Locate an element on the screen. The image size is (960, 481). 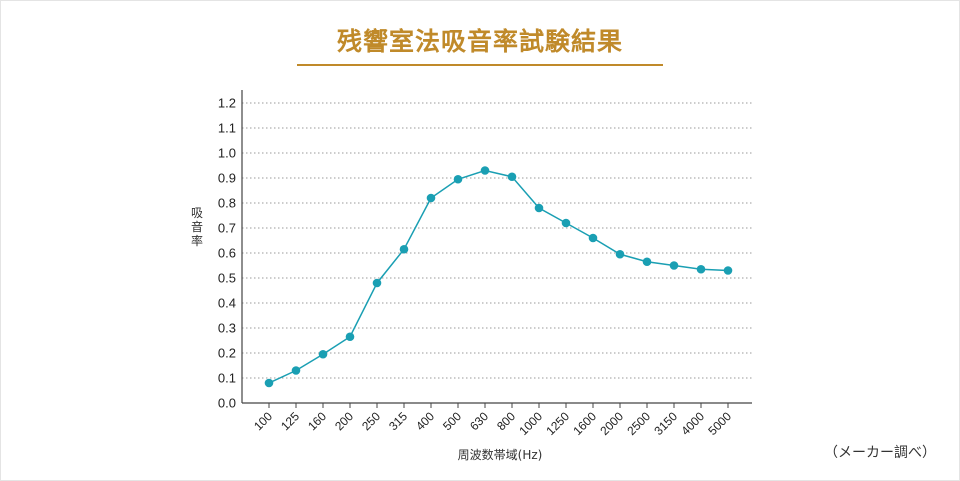
x-tick-label: 3150 is located at coordinates (665, 423).